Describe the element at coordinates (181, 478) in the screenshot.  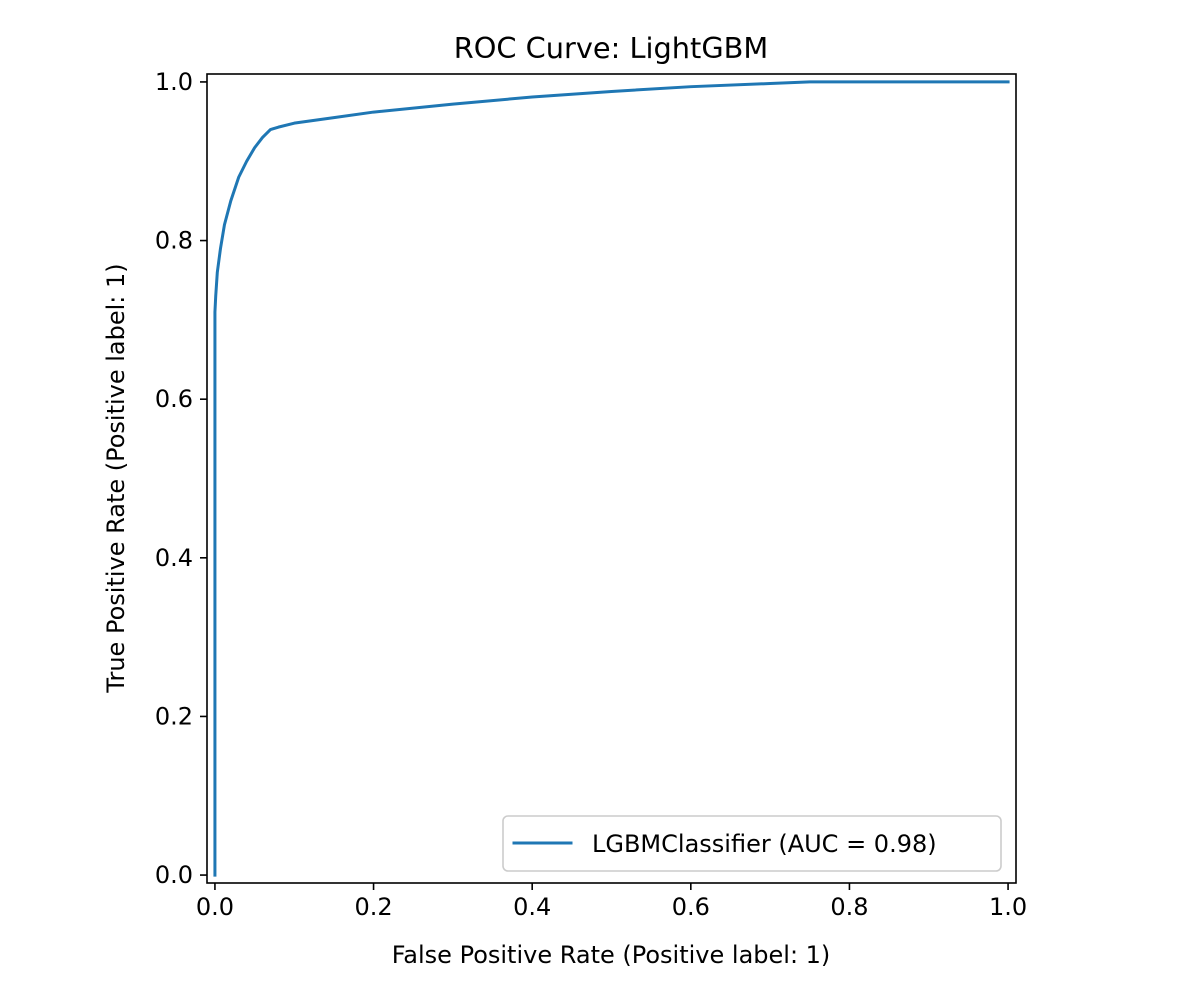
I see `y-axis-ticks: 0.0 0.2 0.4 0.6 0.8 1.0` at that location.